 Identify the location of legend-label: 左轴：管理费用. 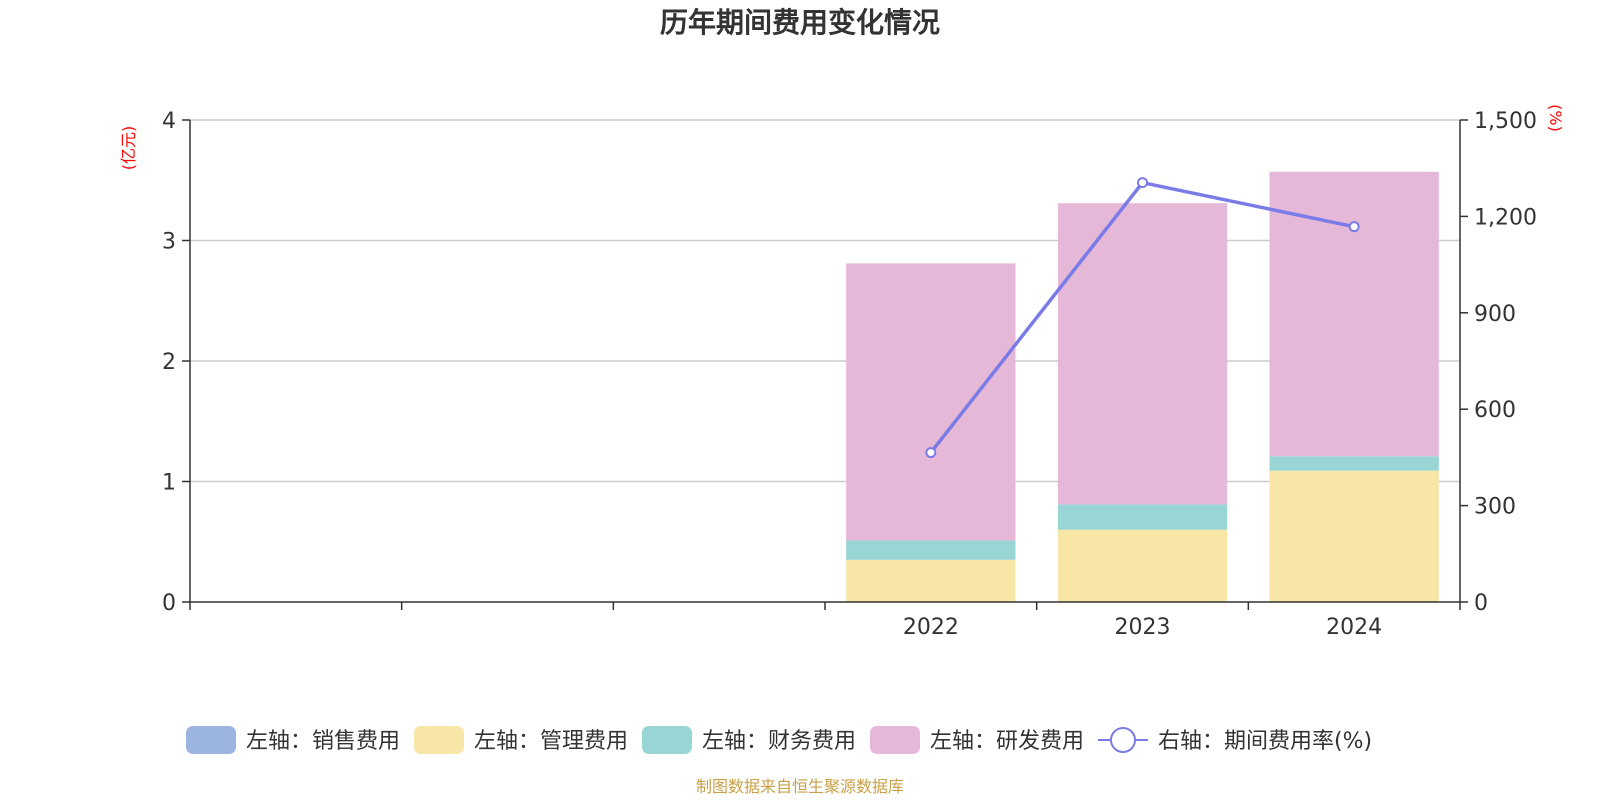
(551, 741).